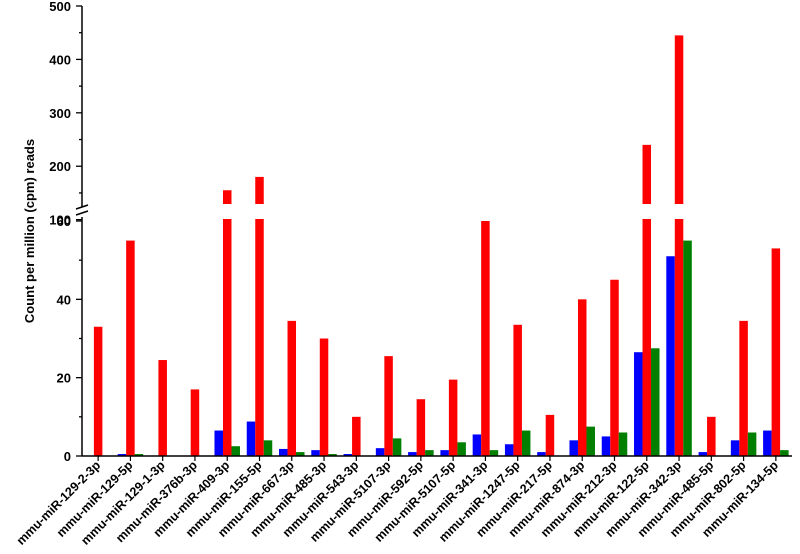 The image size is (800, 554). Describe the element at coordinates (60, 113) in the screenshot. I see `y-tick-label: 300` at that location.